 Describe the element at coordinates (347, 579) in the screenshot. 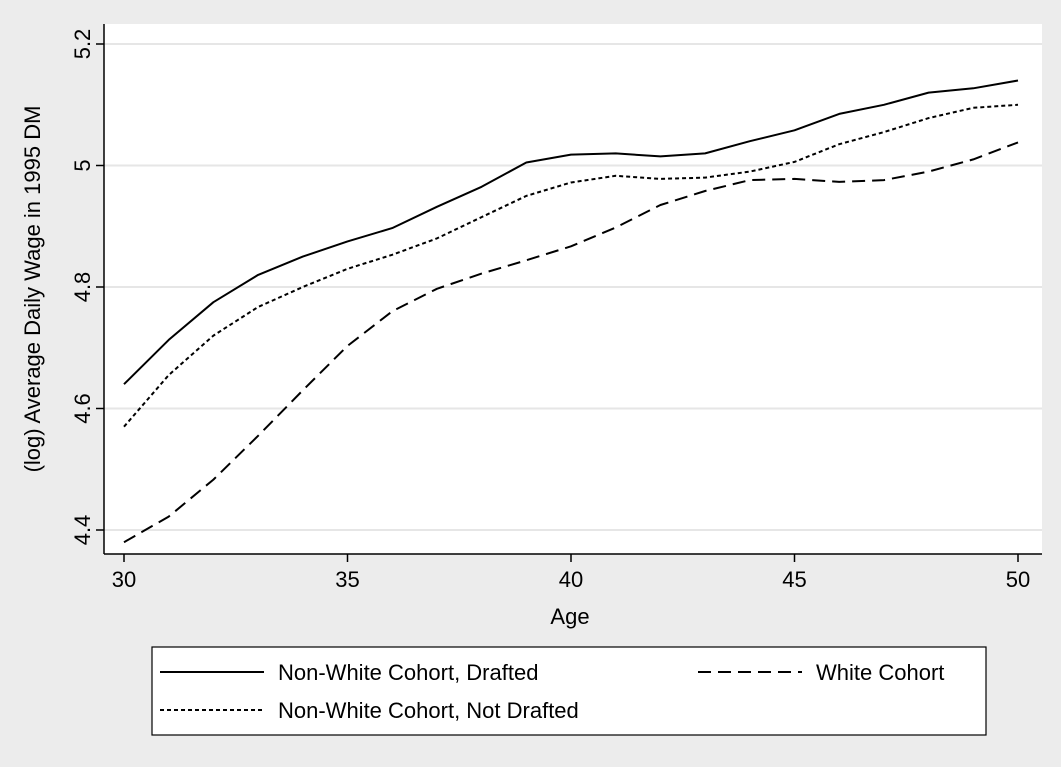

I see `x-tick-label: 35` at that location.